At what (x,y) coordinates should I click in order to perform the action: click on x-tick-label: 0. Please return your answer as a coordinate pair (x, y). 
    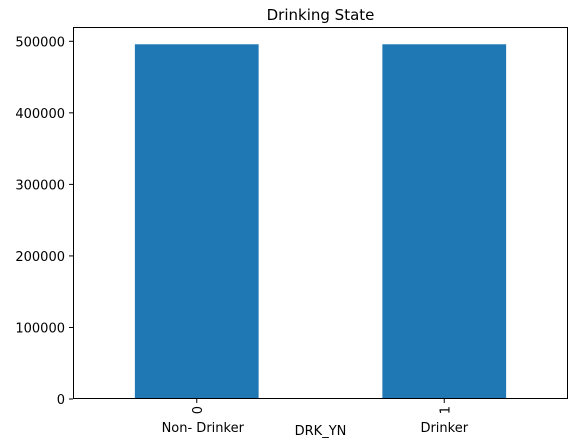
    Looking at the image, I should click on (198, 410).